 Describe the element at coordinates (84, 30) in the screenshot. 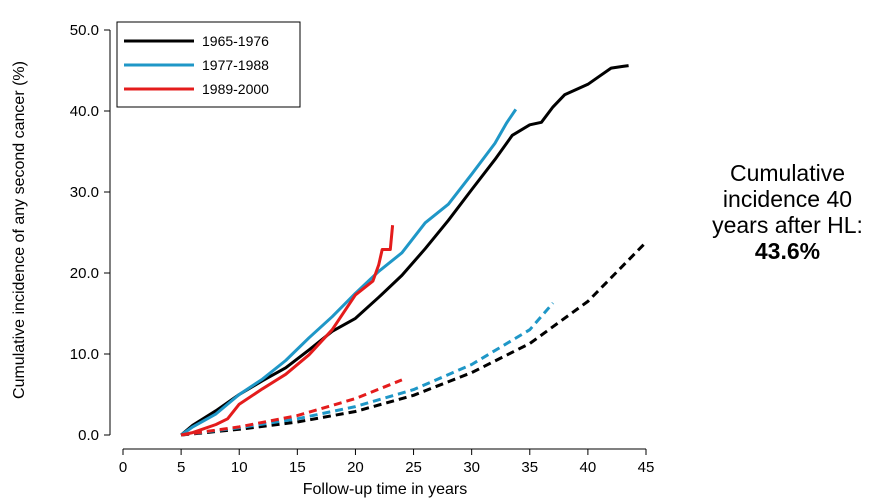

I see `y-tick-label: 50.0` at that location.